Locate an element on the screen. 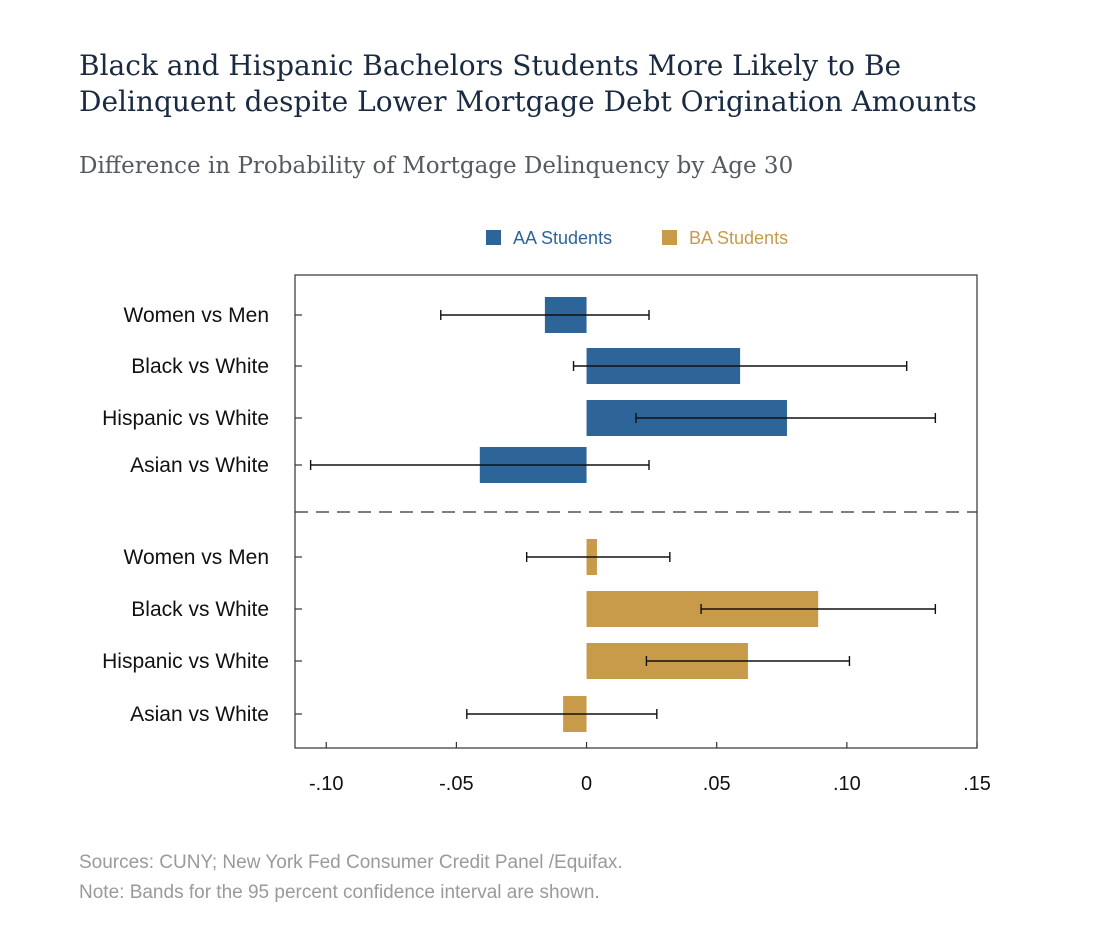  x-tick-label: 0 is located at coordinates (586, 784).